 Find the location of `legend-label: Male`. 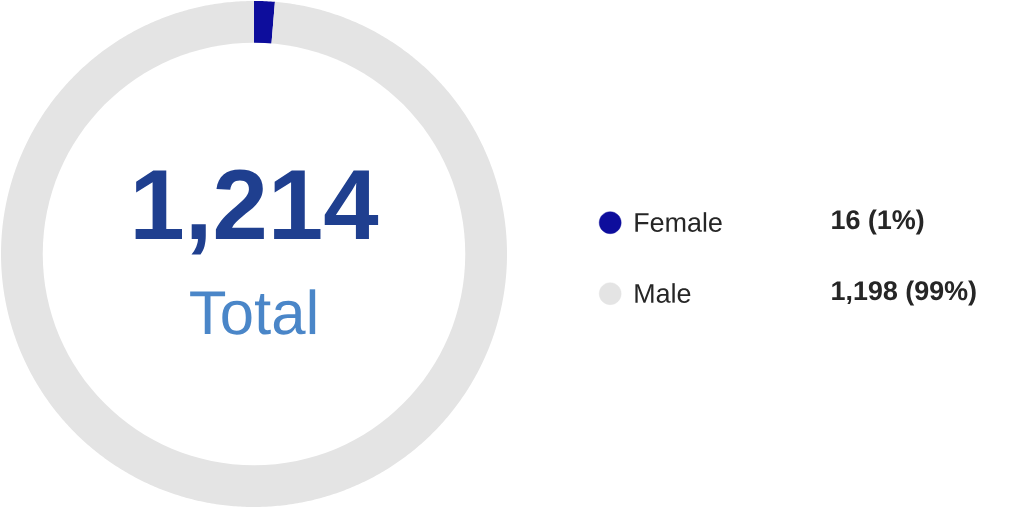

legend-label: Male is located at coordinates (663, 293).